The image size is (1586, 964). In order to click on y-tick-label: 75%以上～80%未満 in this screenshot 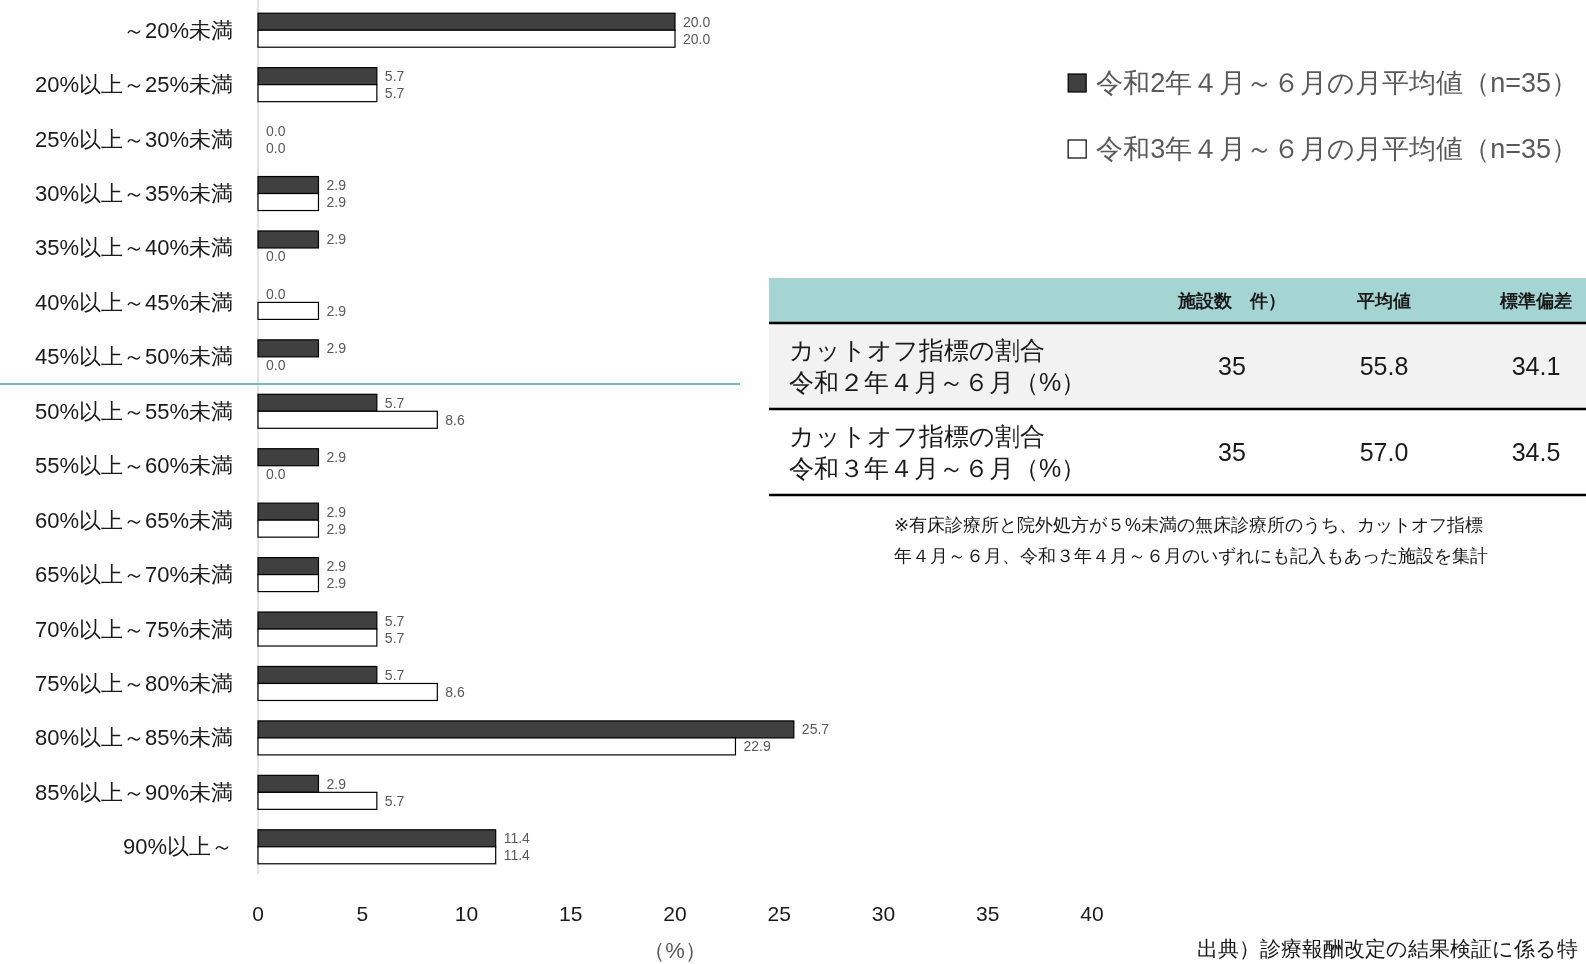, I will do `click(133, 683)`.